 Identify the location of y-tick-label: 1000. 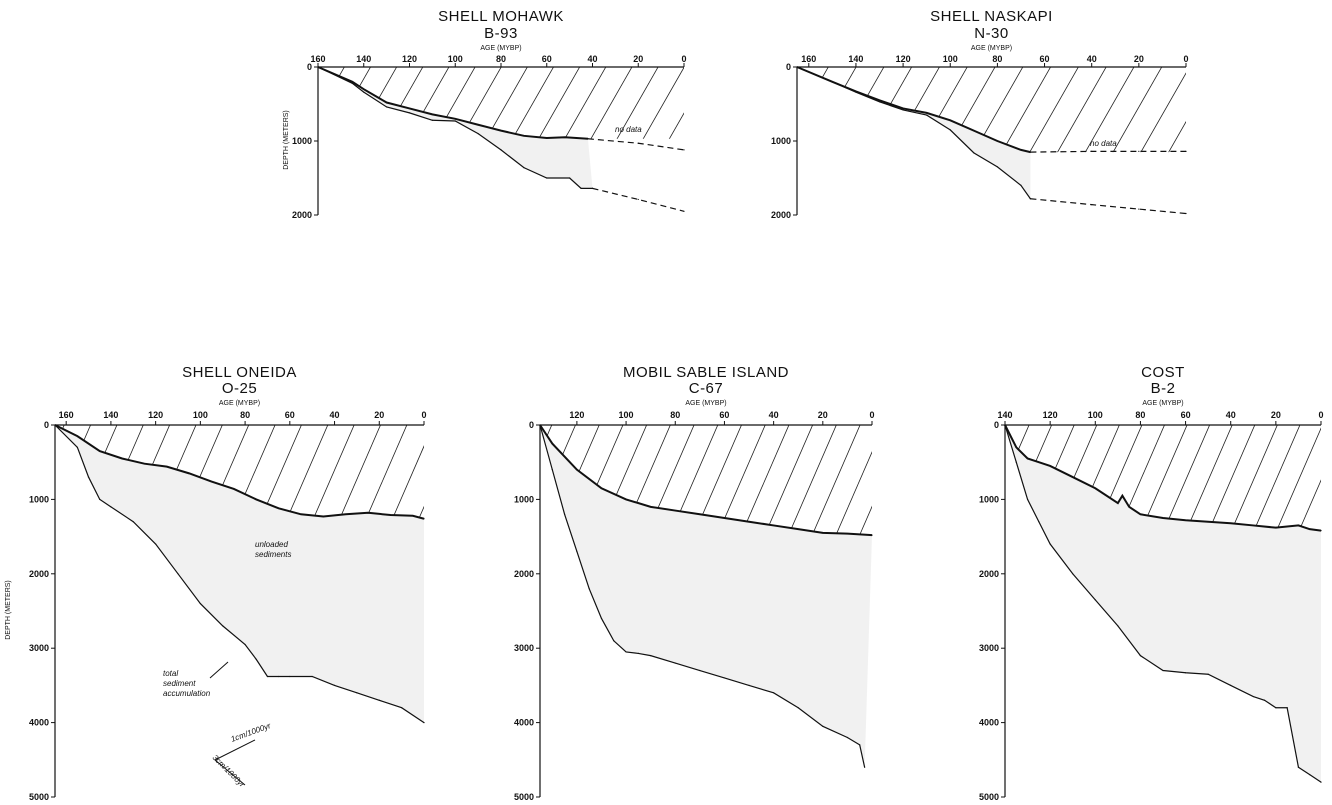
(302, 141).